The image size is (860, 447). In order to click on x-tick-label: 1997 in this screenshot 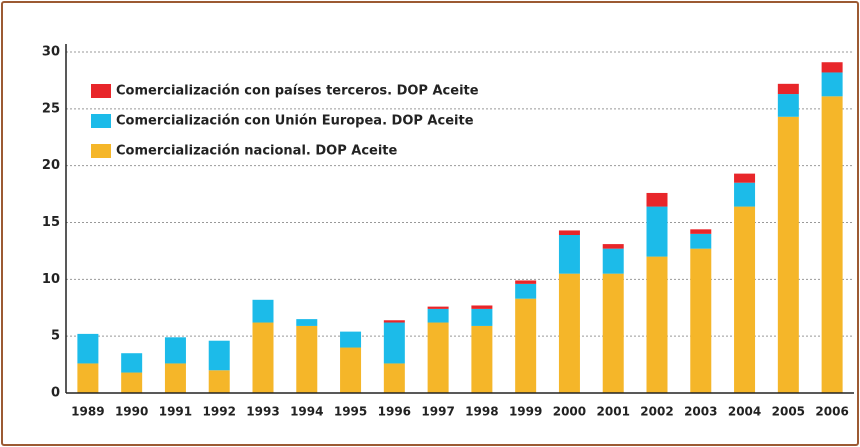, I will do `click(437, 412)`.